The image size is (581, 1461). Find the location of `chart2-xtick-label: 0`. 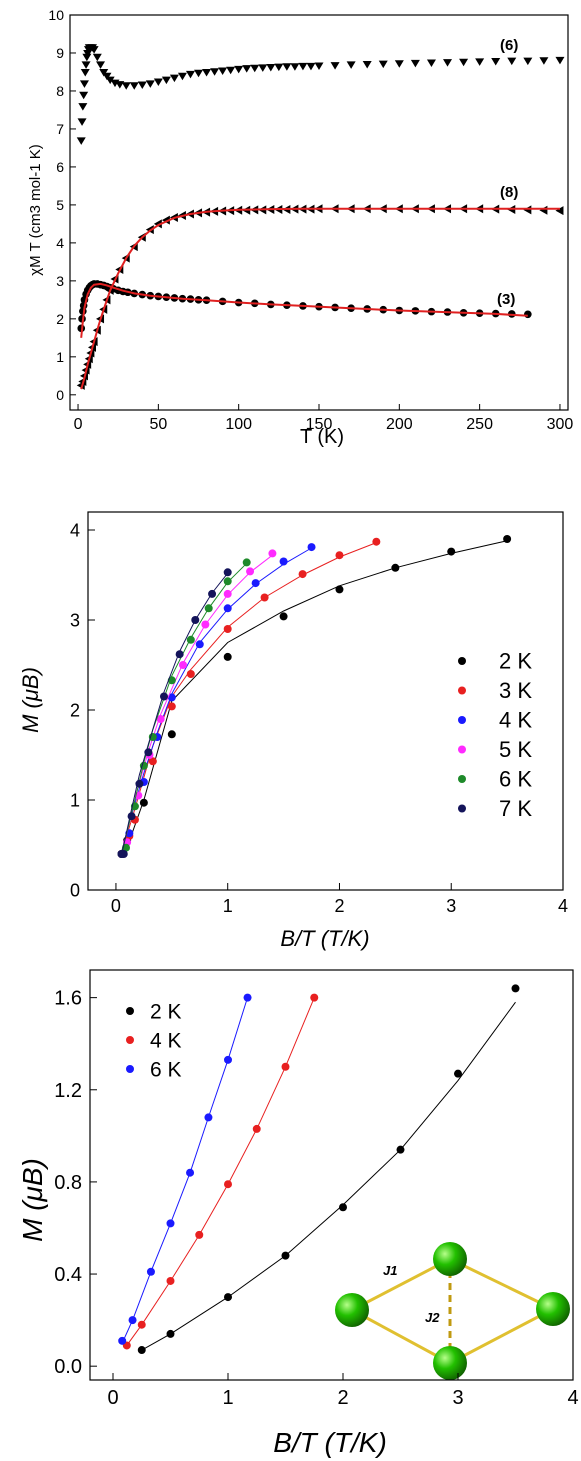

chart2-xtick-label: 0 is located at coordinates (116, 906).